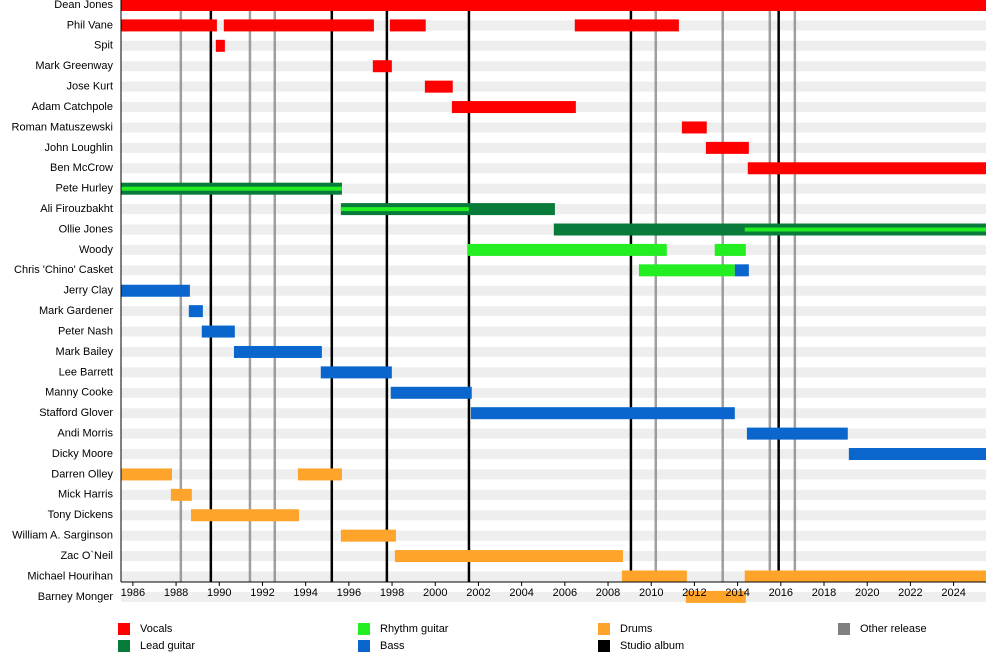 The image size is (1000, 670). What do you see at coordinates (608, 593) in the screenshot?
I see `x-tick-label: 2008` at bounding box center [608, 593].